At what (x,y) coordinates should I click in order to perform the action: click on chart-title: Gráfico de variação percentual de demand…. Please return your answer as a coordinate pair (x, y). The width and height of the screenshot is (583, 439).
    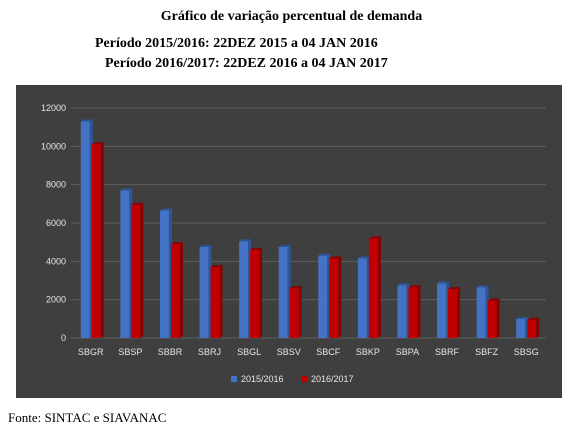
    Looking at the image, I should click on (291, 16).